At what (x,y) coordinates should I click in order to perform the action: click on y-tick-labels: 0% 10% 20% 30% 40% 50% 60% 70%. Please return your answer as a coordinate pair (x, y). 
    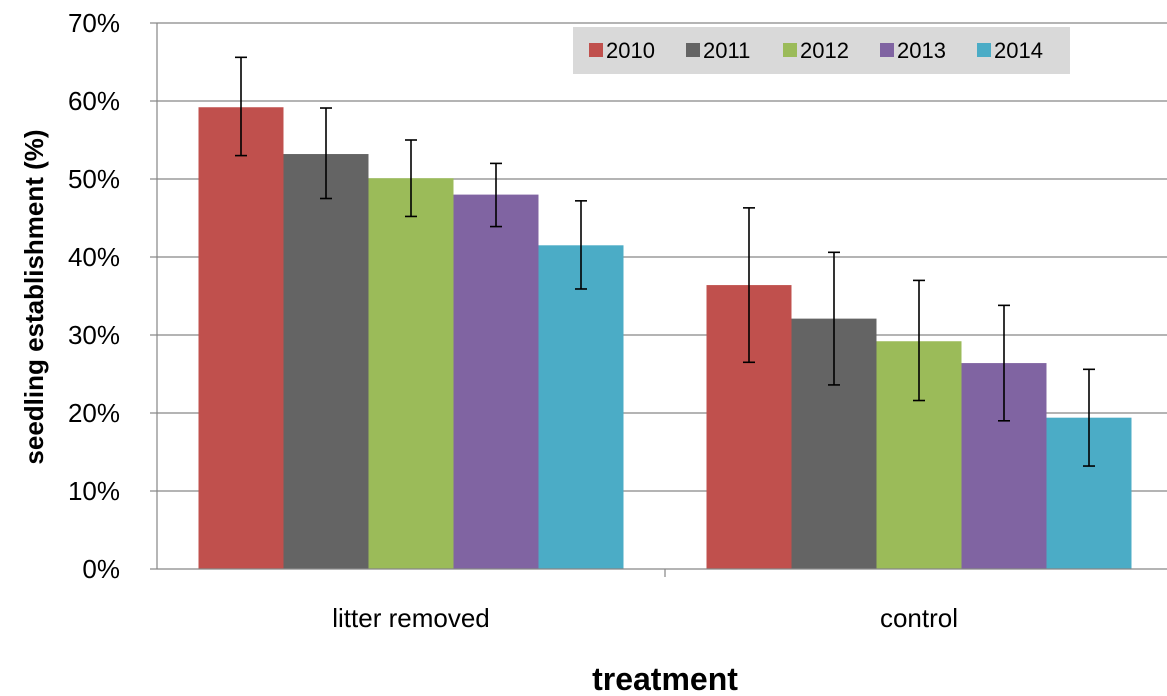
    Looking at the image, I should click on (94, 296).